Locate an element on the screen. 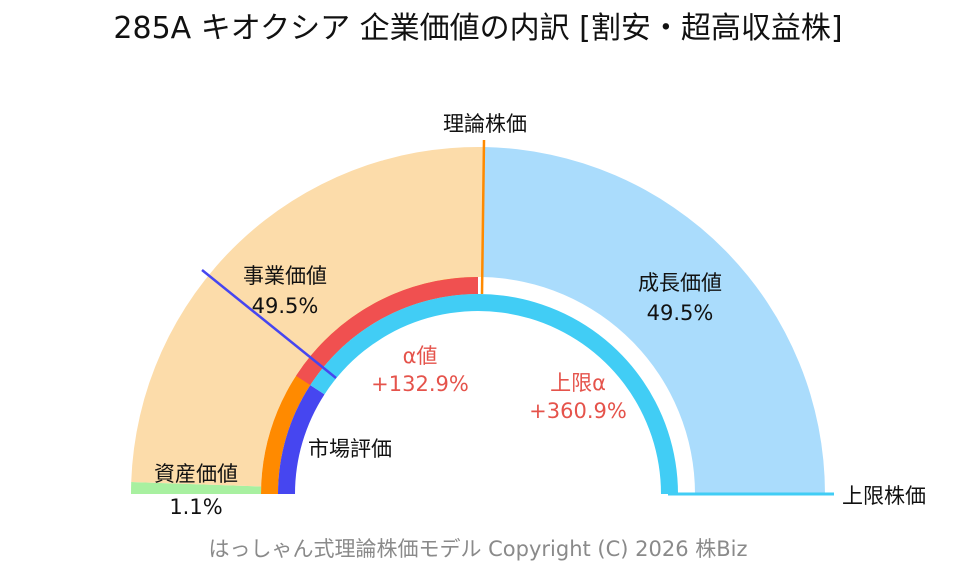 The height and width of the screenshot is (567, 957). alpha-value: +132.9% is located at coordinates (420, 384).